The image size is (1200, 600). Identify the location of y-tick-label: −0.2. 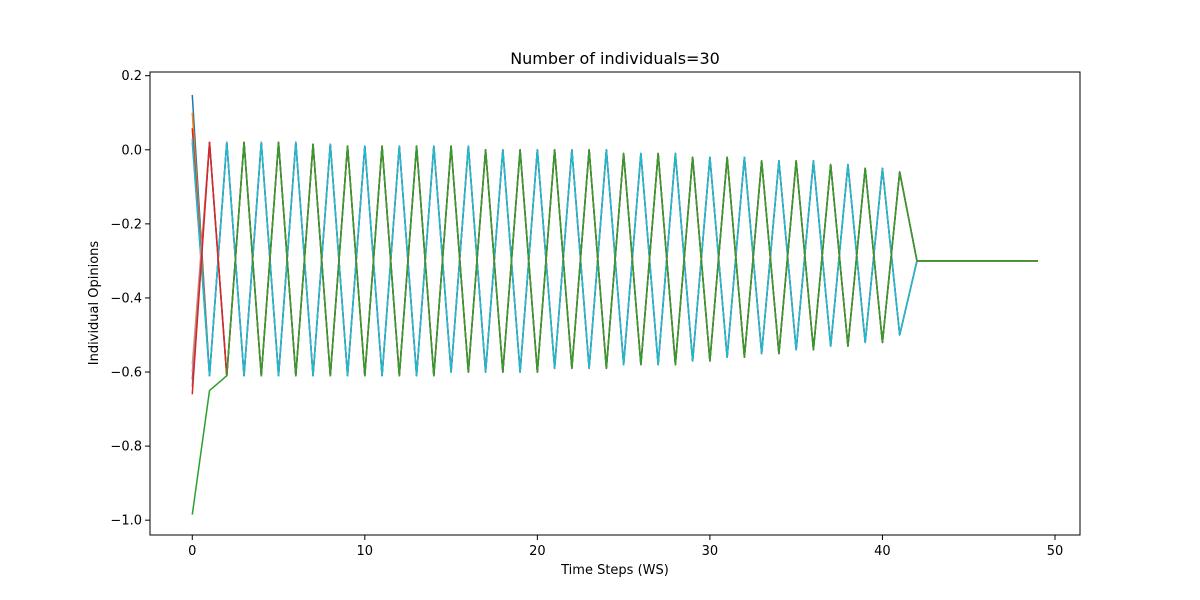
(126, 224).